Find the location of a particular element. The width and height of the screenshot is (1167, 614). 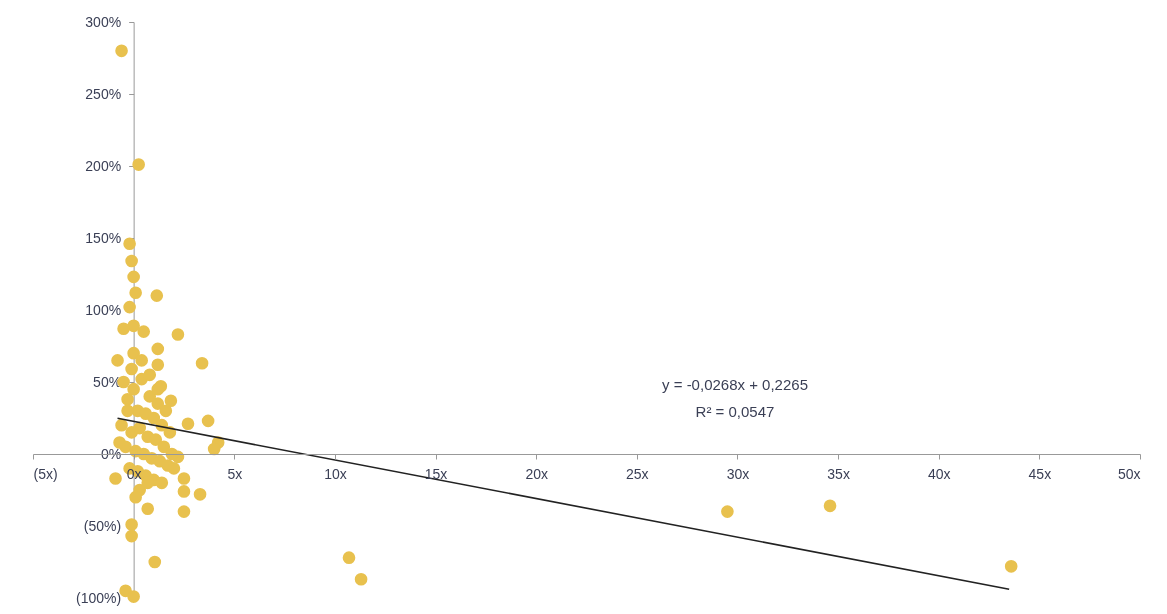

y-tick-label: 200% is located at coordinates (103, 165).